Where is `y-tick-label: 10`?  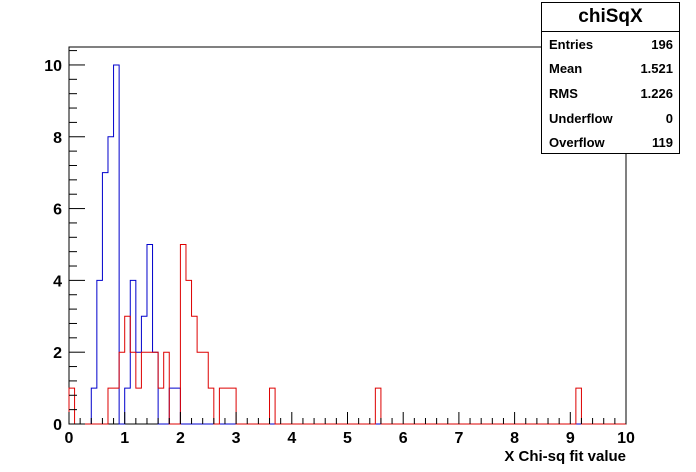 y-tick-label: 10 is located at coordinates (53, 66).